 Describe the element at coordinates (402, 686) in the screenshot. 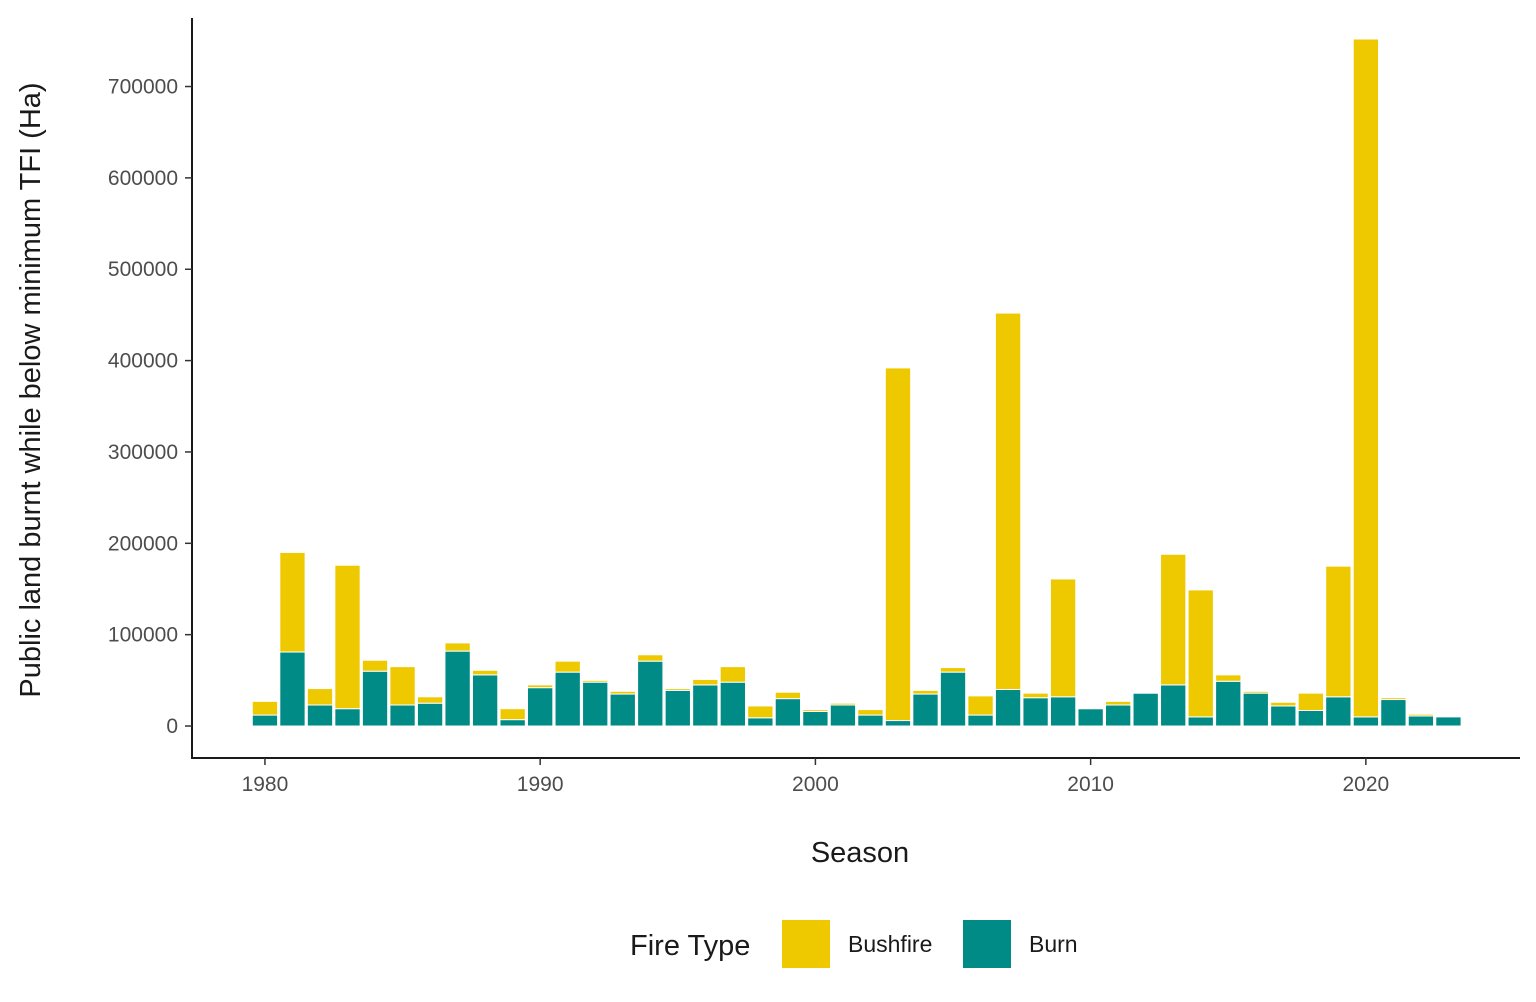

I see `bar-bushfire-1985` at that location.